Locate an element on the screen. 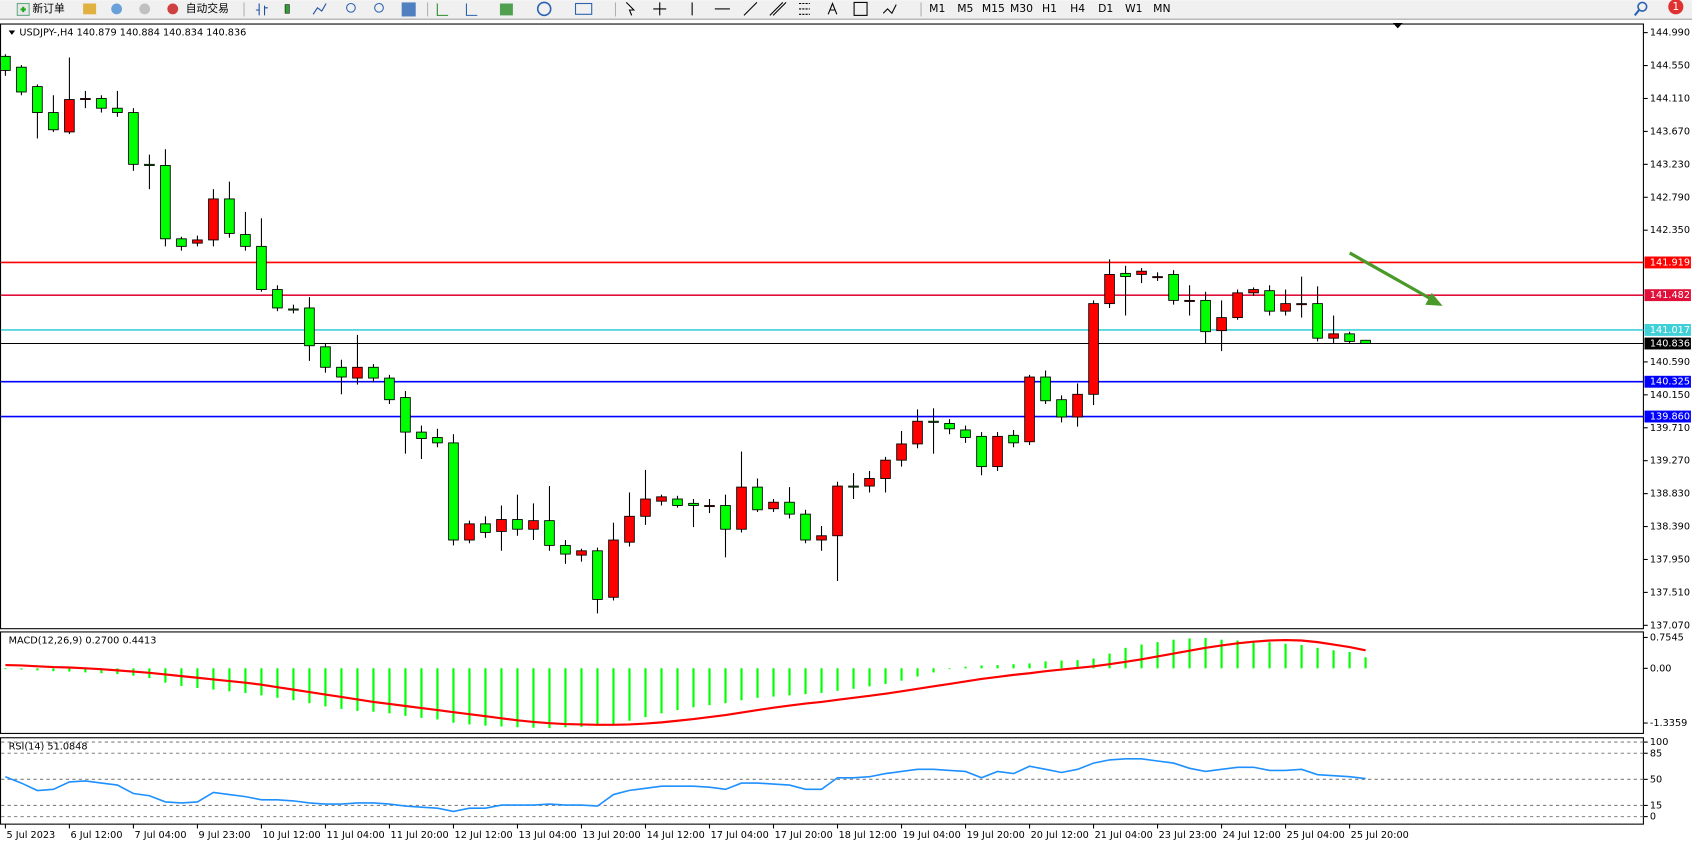  zoom-in-icon is located at coordinates (351, 7).